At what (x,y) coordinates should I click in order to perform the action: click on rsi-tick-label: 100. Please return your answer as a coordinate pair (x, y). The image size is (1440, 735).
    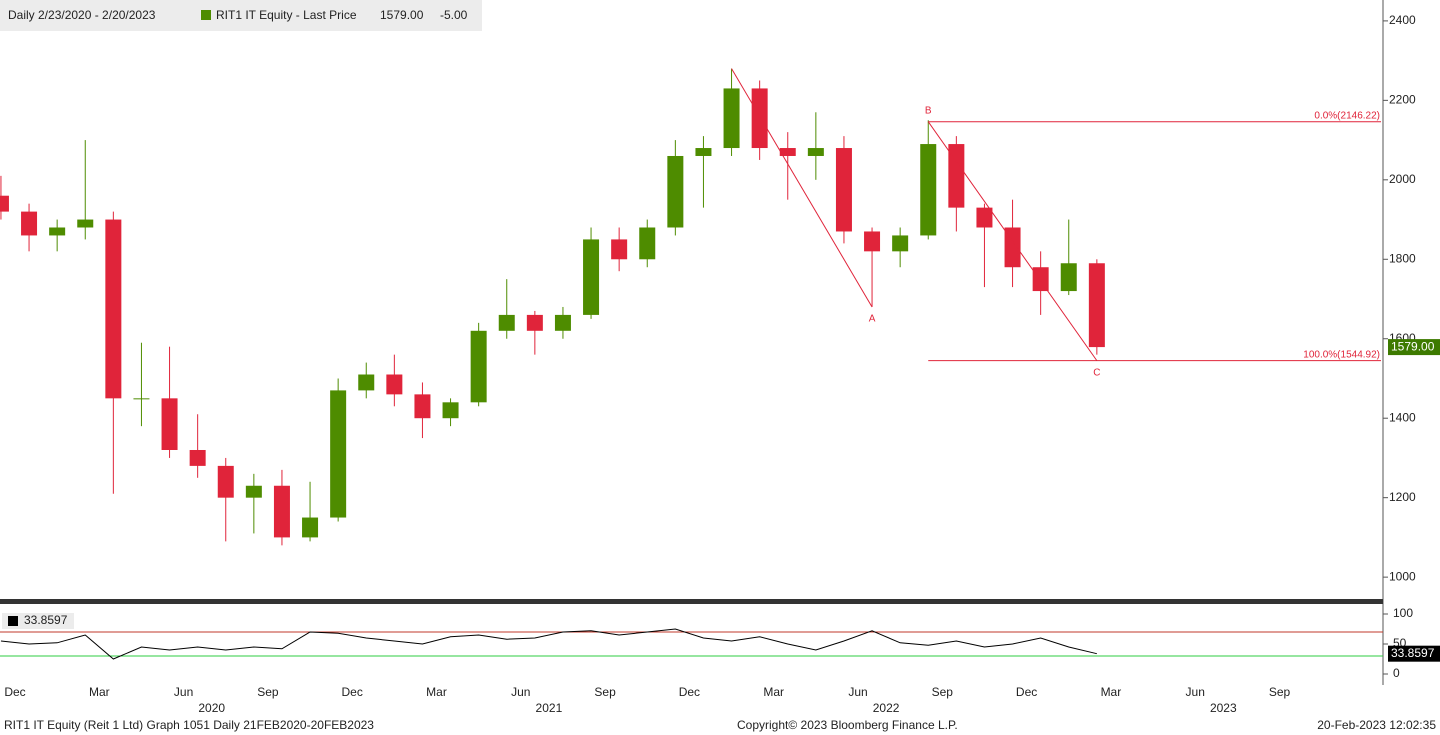
    Looking at the image, I should click on (1403, 613).